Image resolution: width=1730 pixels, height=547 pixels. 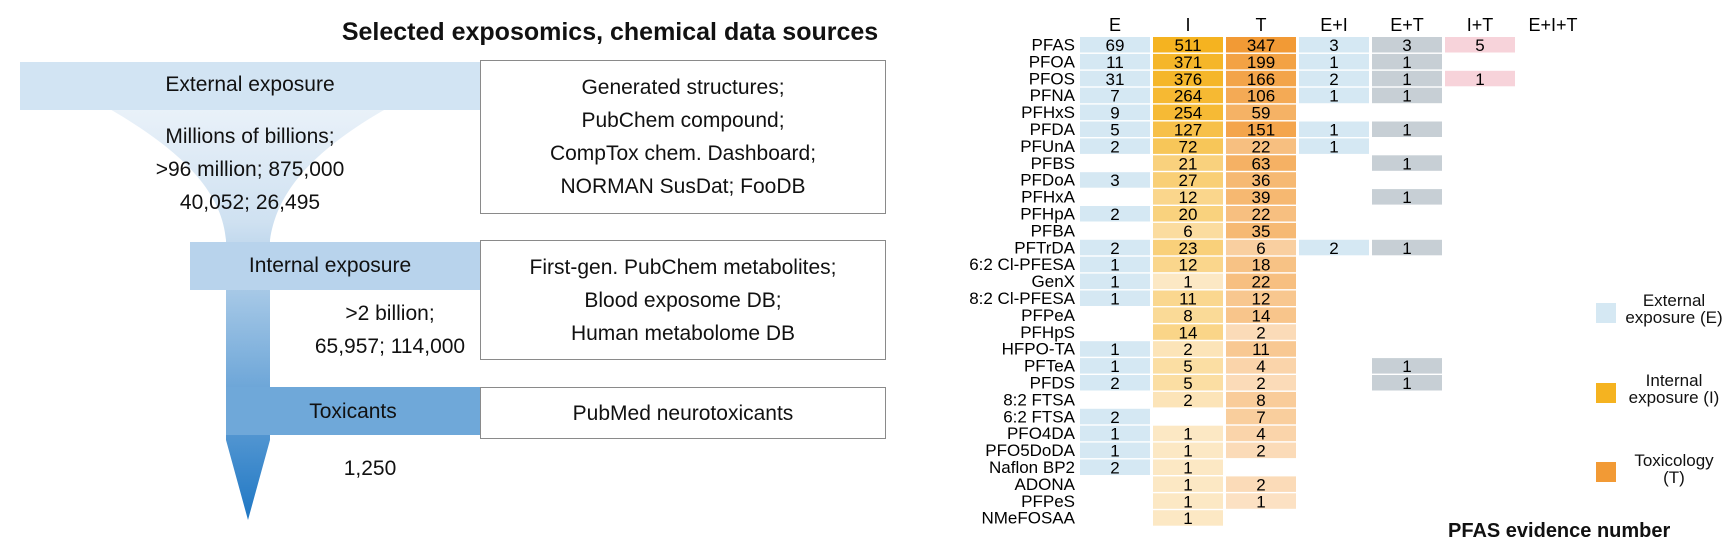 I want to click on row-label: PFHxA, so click(x=1048, y=197).